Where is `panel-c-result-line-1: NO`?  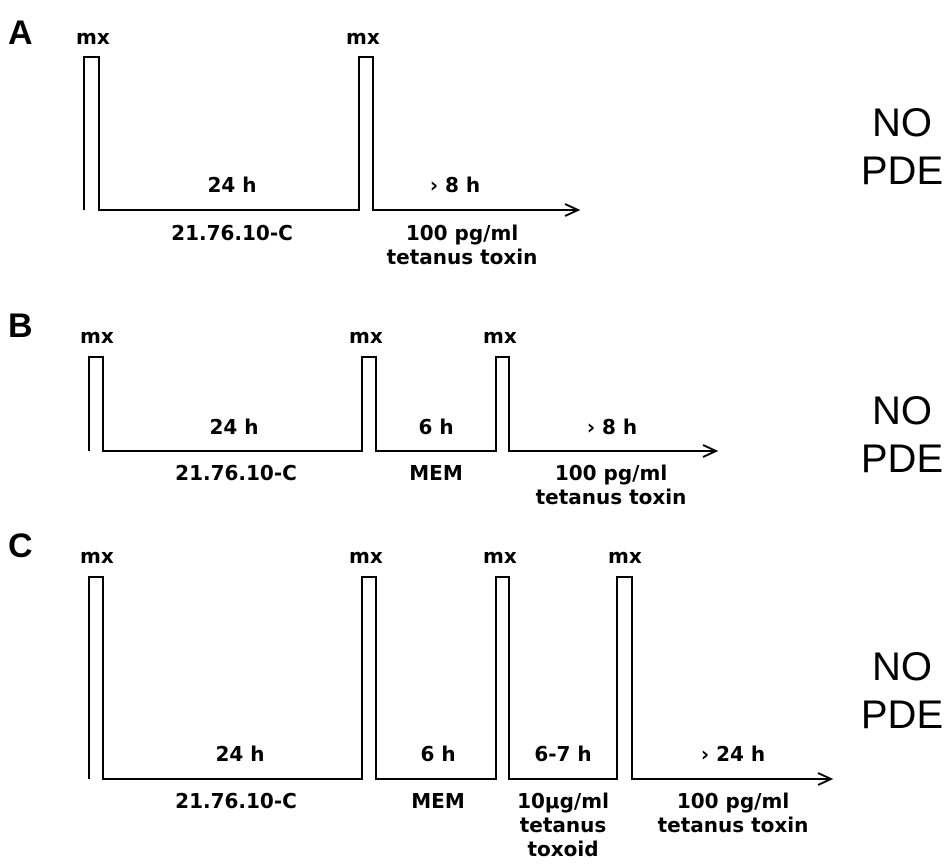 panel-c-result-line-1: NO is located at coordinates (902, 667).